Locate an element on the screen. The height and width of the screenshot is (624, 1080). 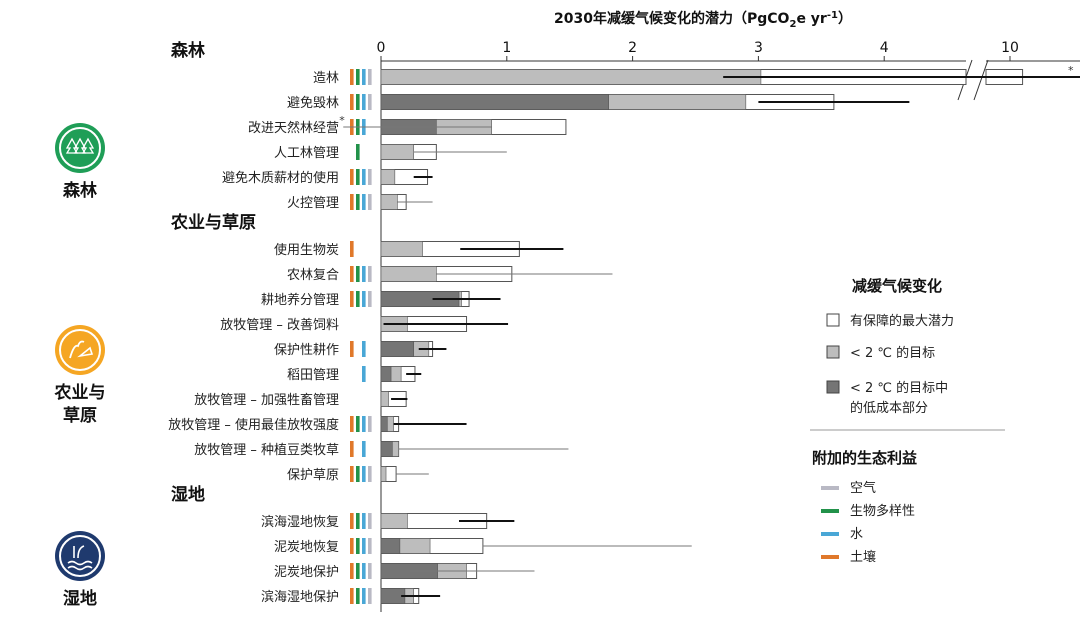
section-name: 湿地 is located at coordinates (80, 598).